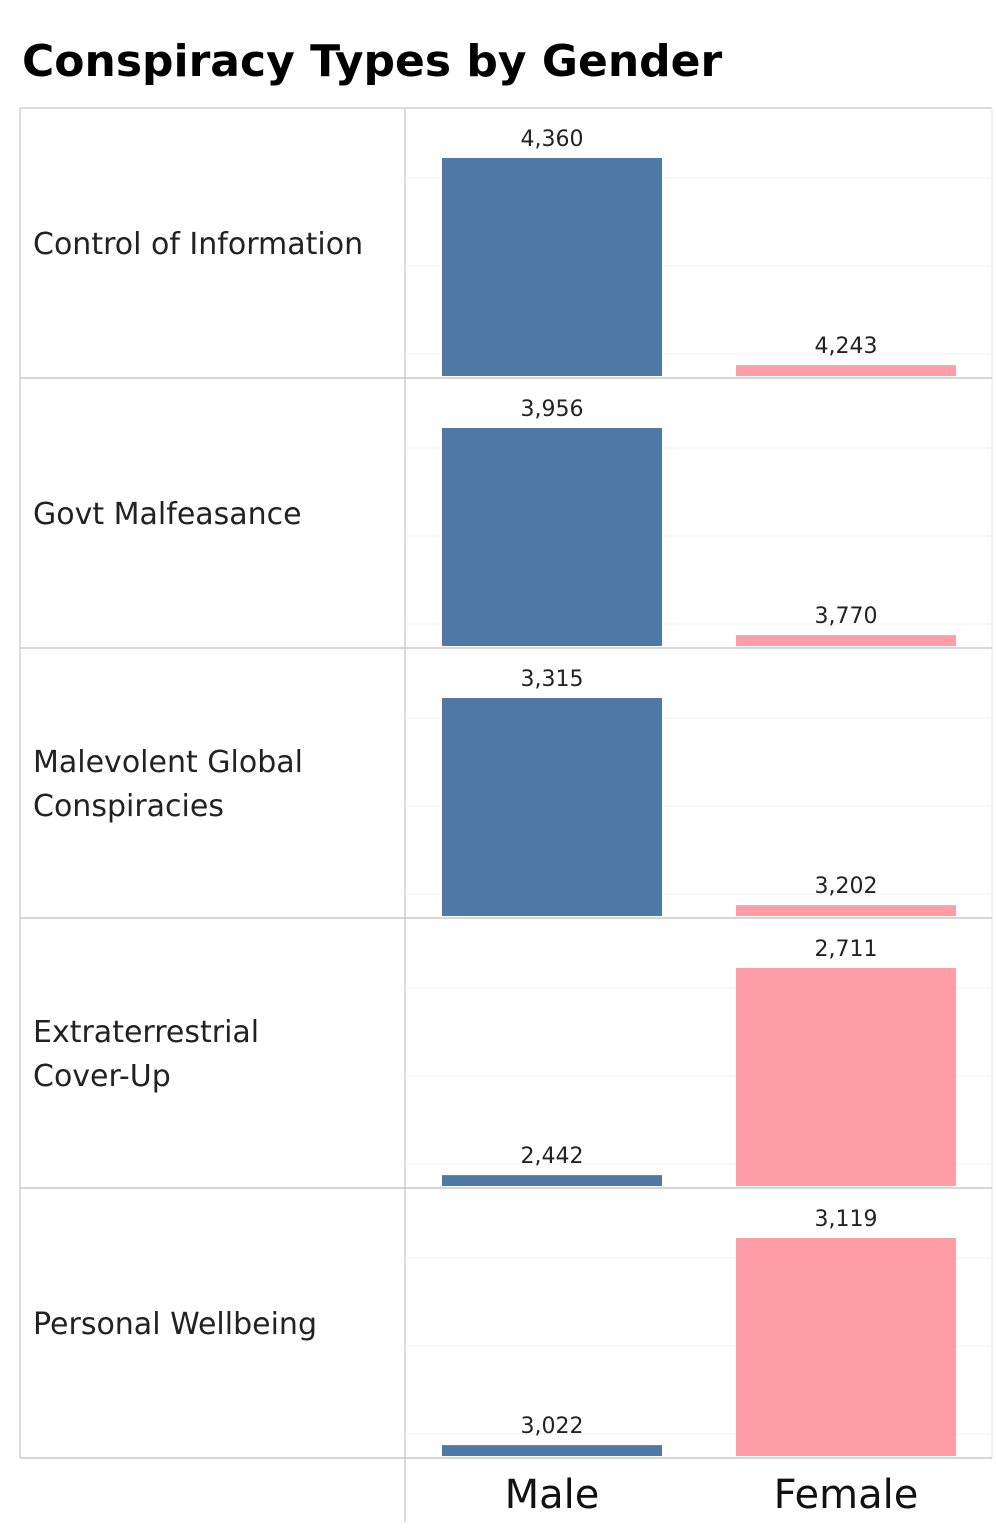 The width and height of the screenshot is (996, 1536). I want to click on data-label: 3,956, so click(552, 409).